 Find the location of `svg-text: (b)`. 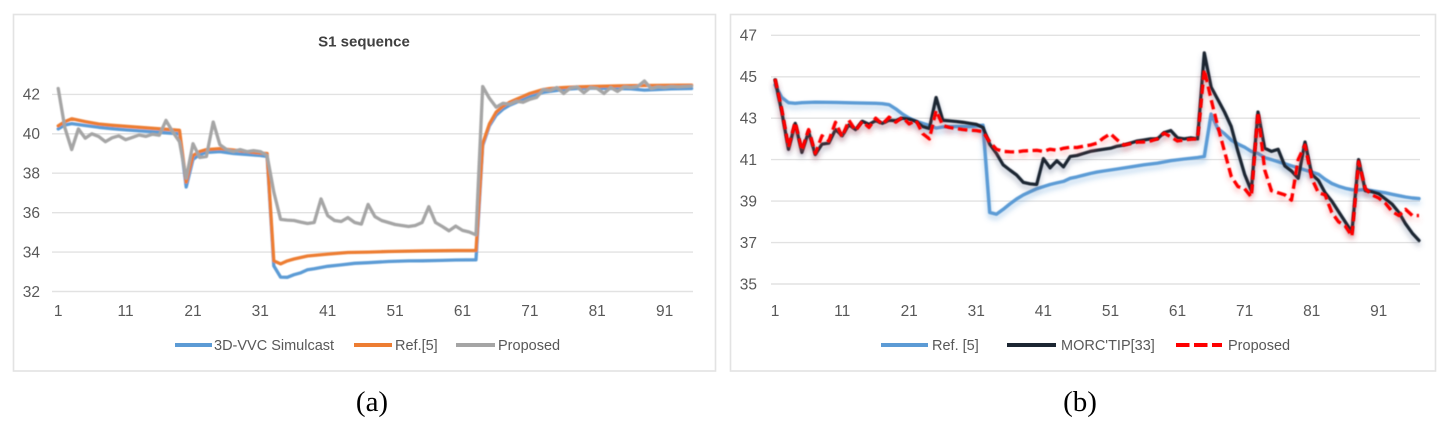

svg-text: (b) is located at coordinates (1080, 402).